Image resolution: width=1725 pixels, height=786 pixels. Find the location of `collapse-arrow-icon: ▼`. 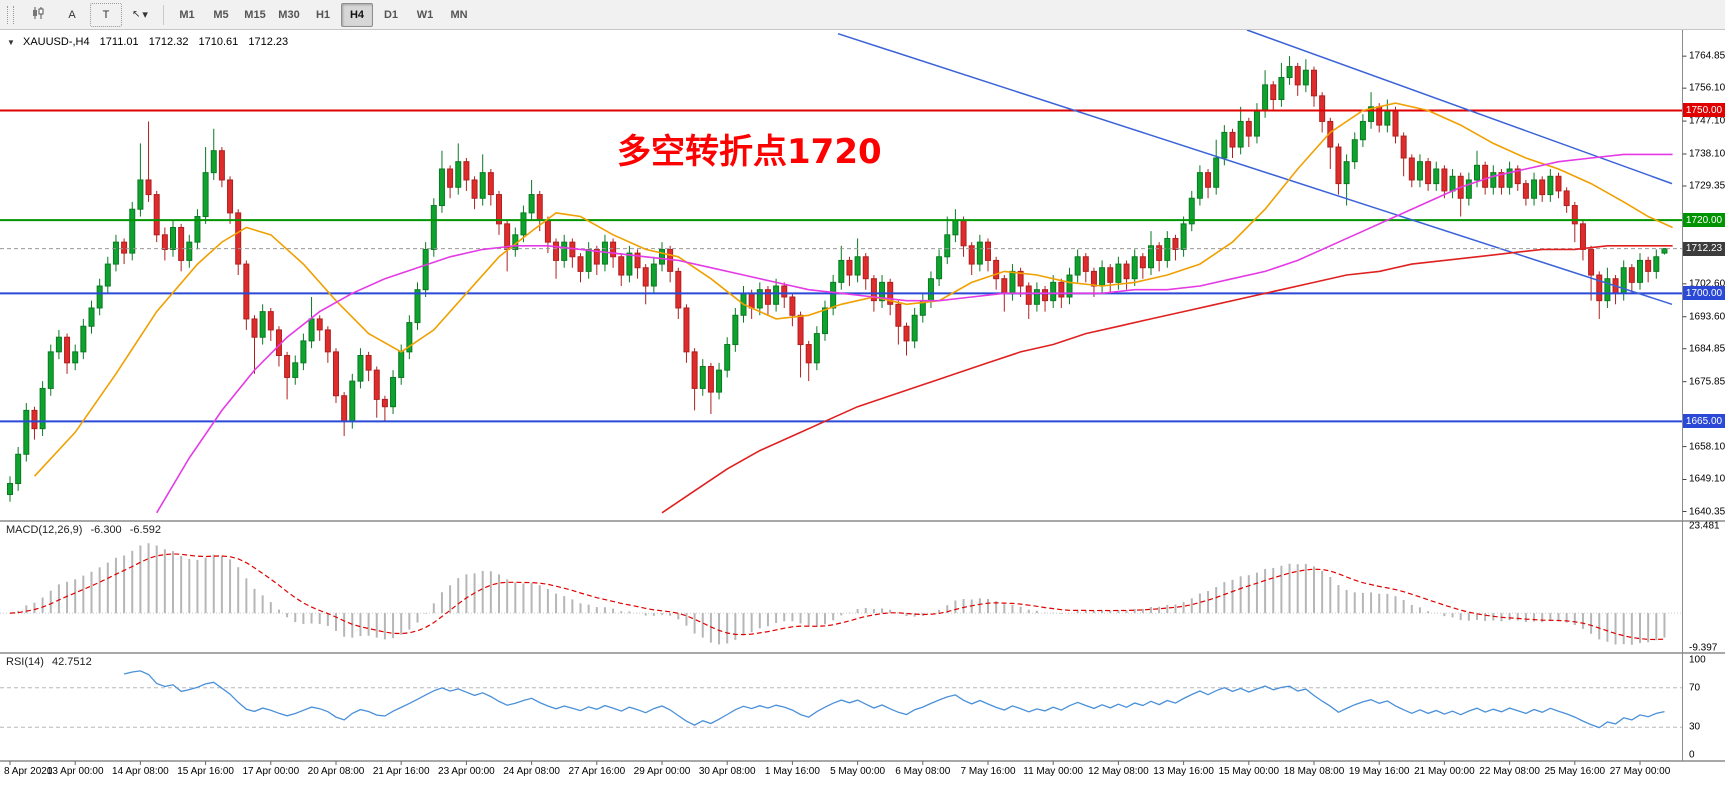

collapse-arrow-icon: ▼ is located at coordinates (11, 42).